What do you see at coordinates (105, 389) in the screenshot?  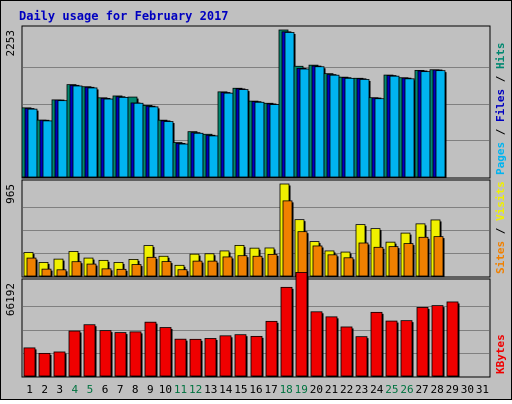 I see `x-tick-label-day-6: 6` at bounding box center [105, 389].